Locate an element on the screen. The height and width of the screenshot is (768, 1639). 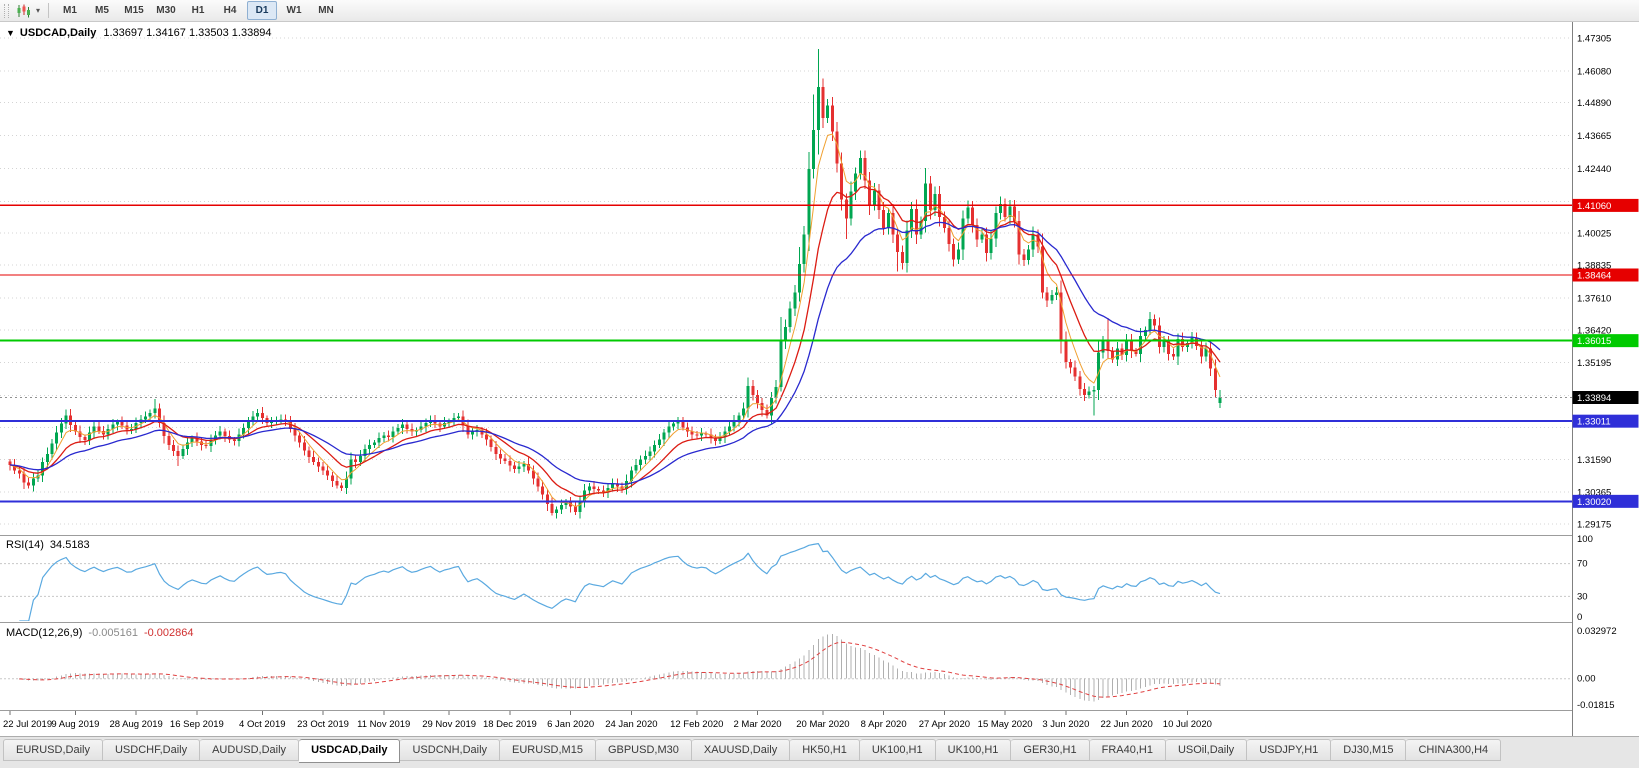
chart-tab-eurusd-m15: EURUSD,M15 is located at coordinates (548, 750).